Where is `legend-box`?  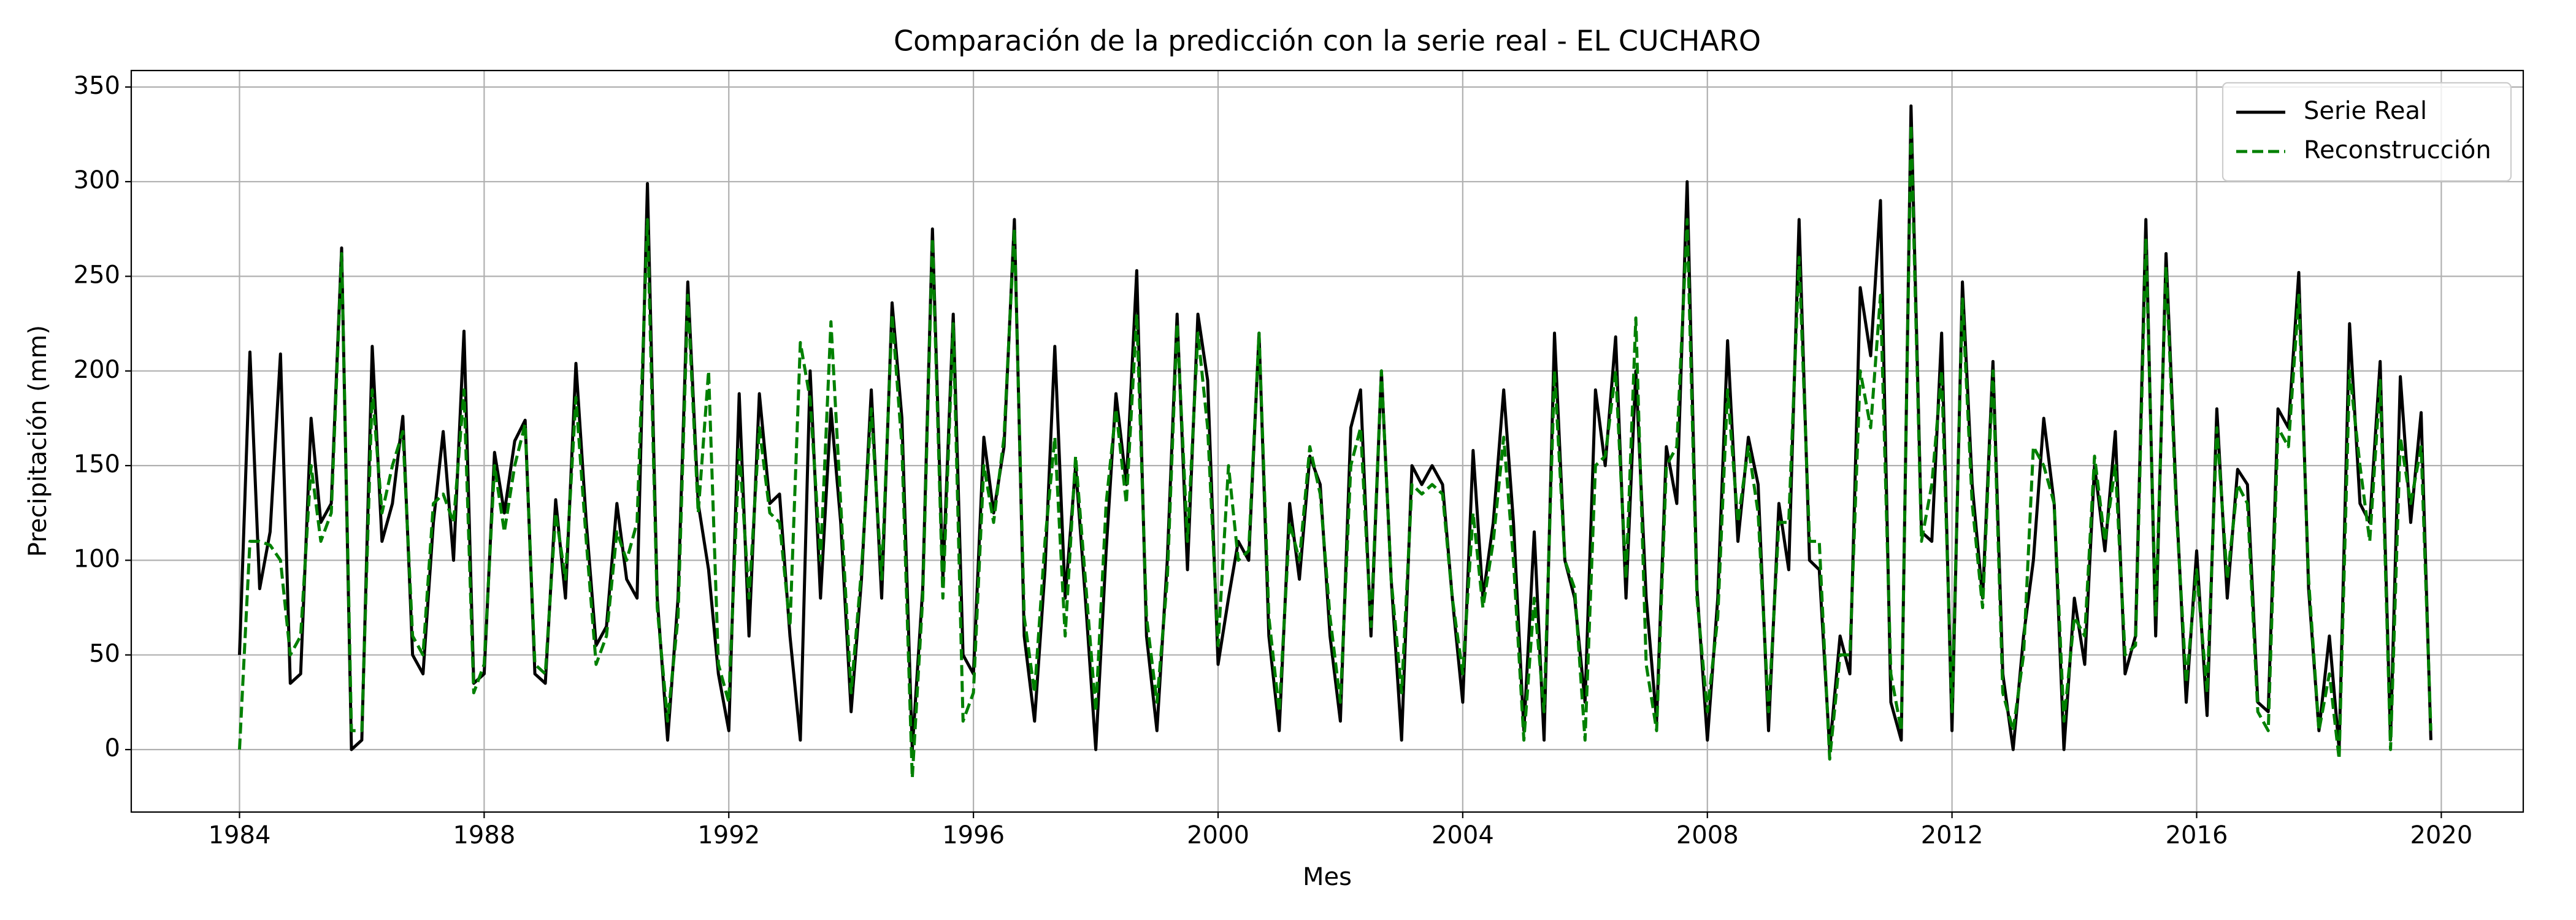
legend-box is located at coordinates (2366, 132).